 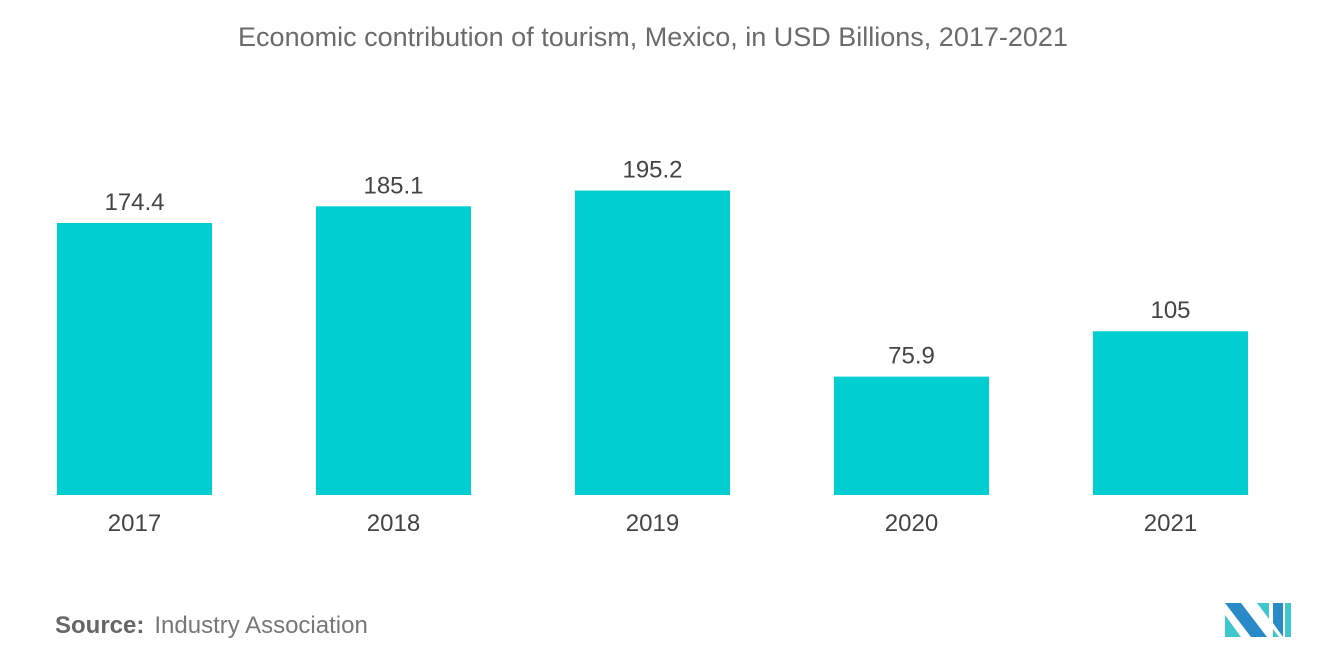 What do you see at coordinates (1258, 620) in the screenshot?
I see `logo` at bounding box center [1258, 620].